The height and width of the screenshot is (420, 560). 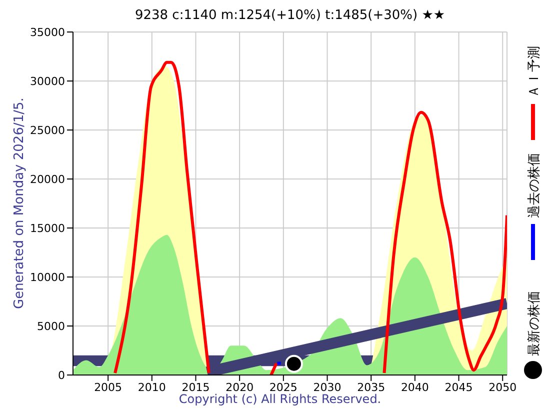 I want to click on y-tick-label: 0, so click(x=61, y=375).